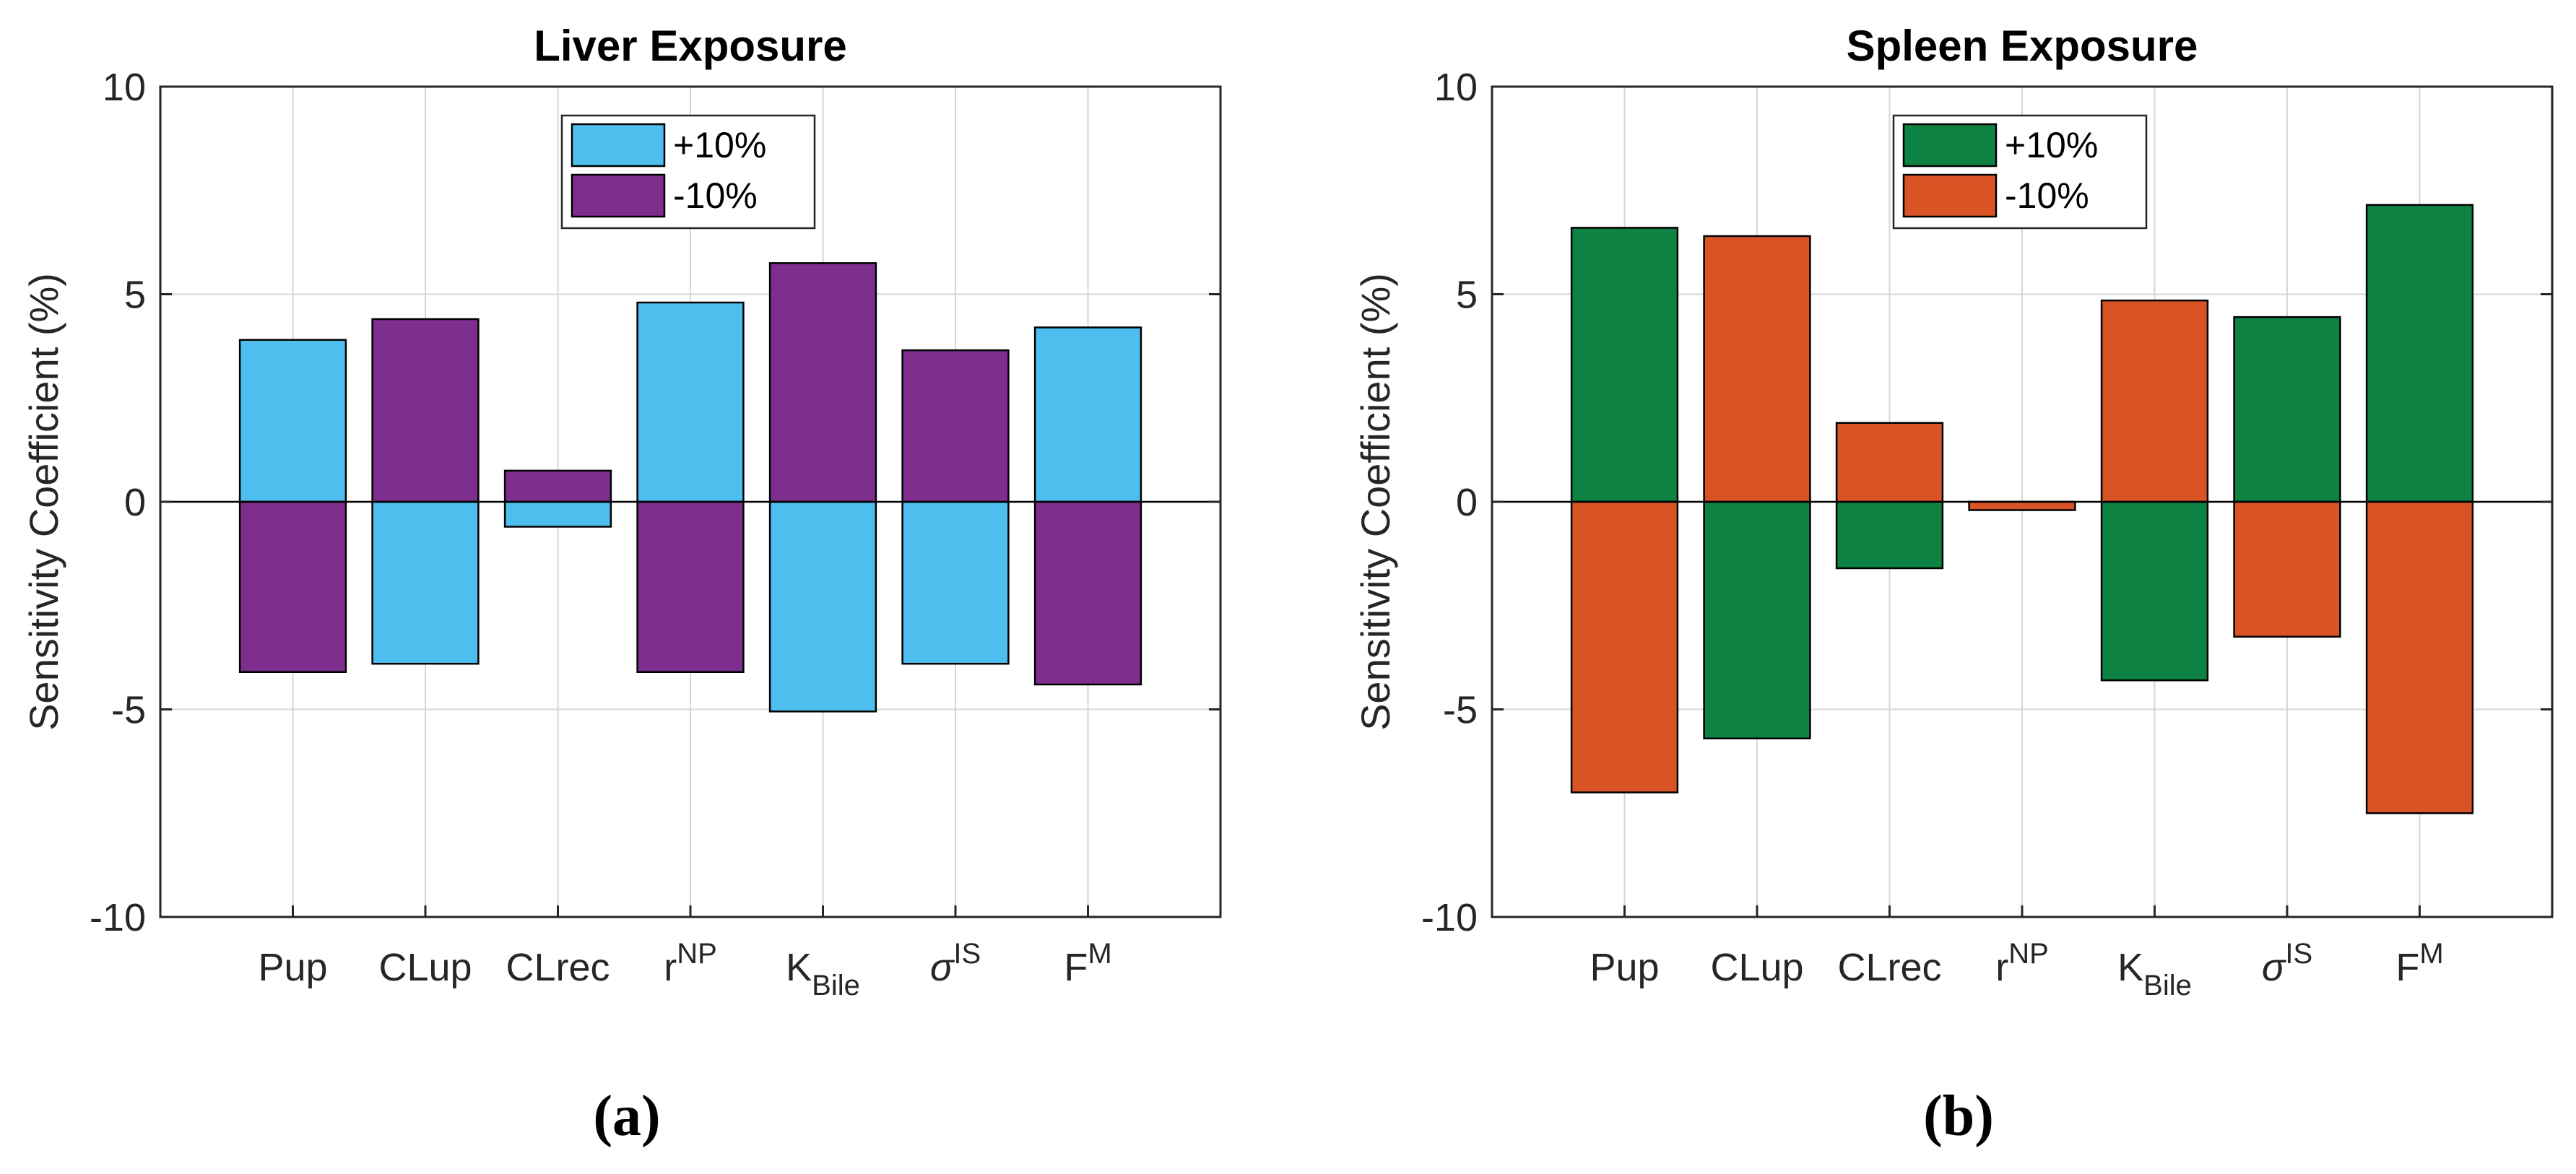 This screenshot has height=1174, width=2576. What do you see at coordinates (626, 1116) in the screenshot?
I see `panel-label: (a)` at bounding box center [626, 1116].